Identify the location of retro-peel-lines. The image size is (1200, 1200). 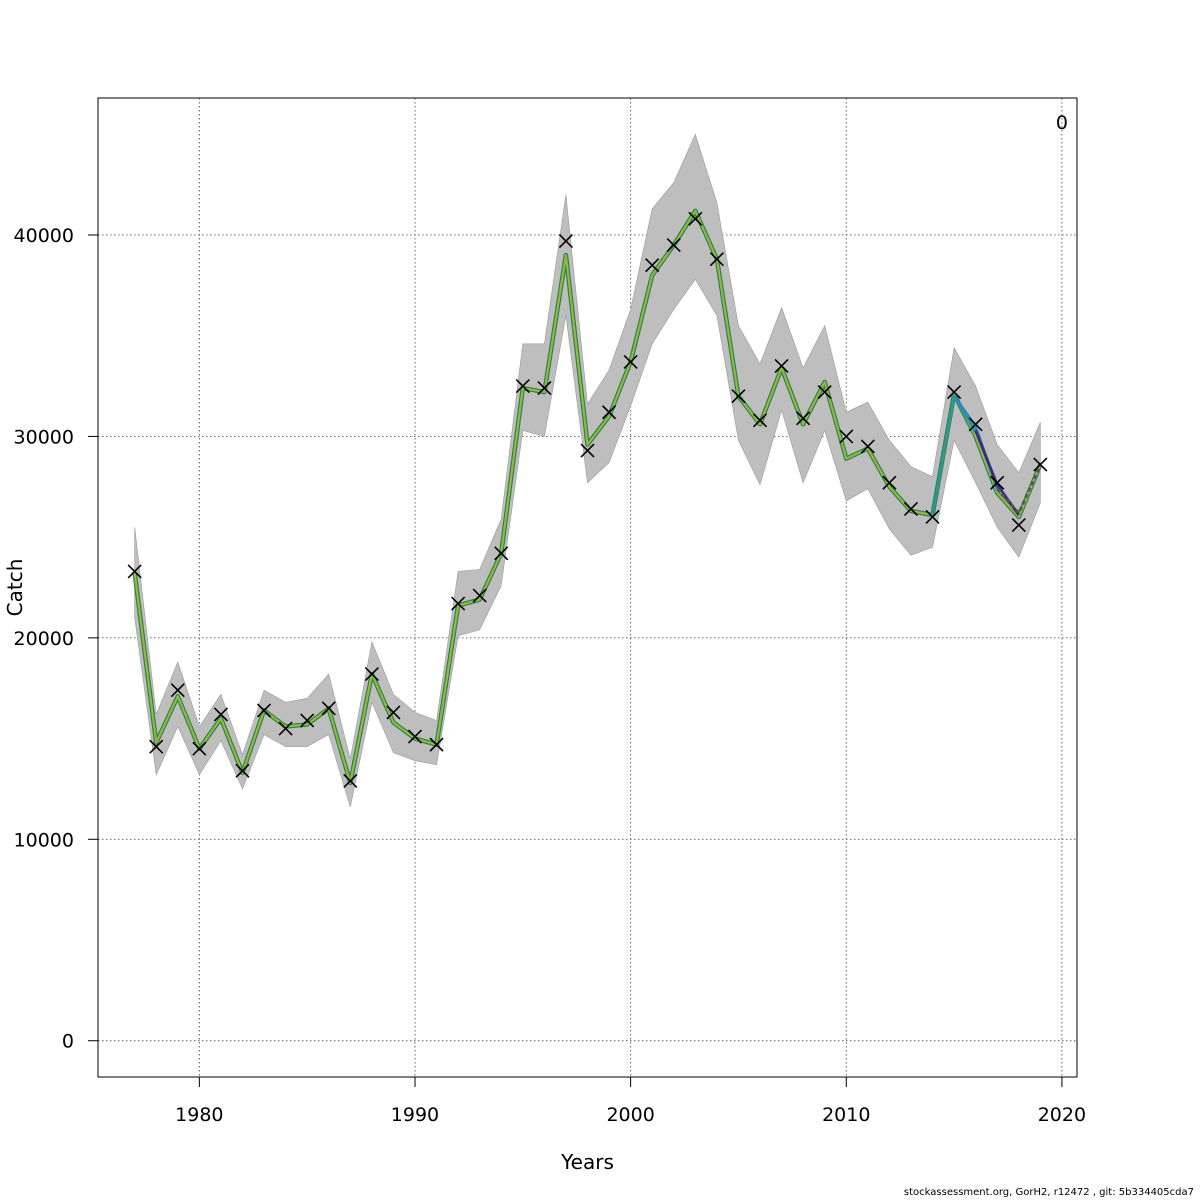
(986, 455).